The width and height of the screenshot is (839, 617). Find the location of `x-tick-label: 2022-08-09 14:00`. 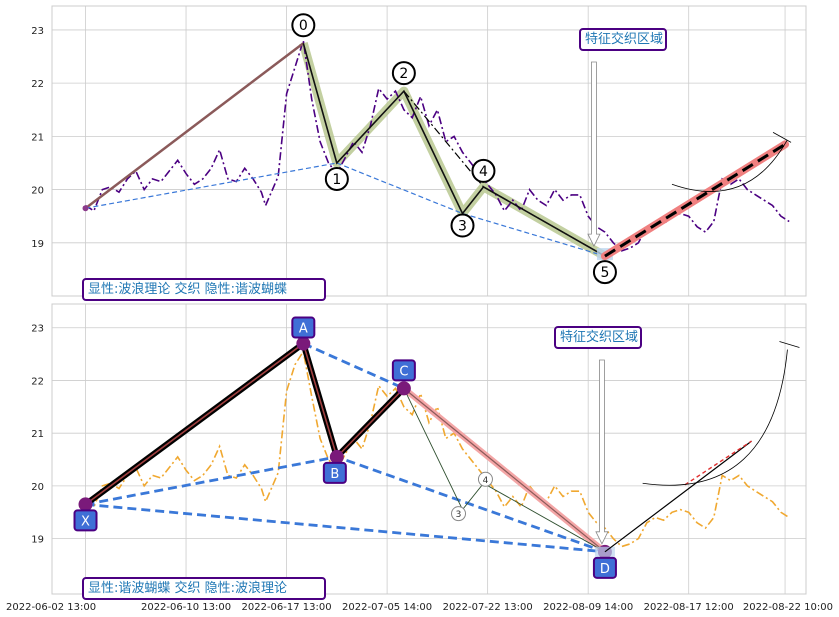

x-tick-label: 2022-08-09 14:00 is located at coordinates (588, 607).